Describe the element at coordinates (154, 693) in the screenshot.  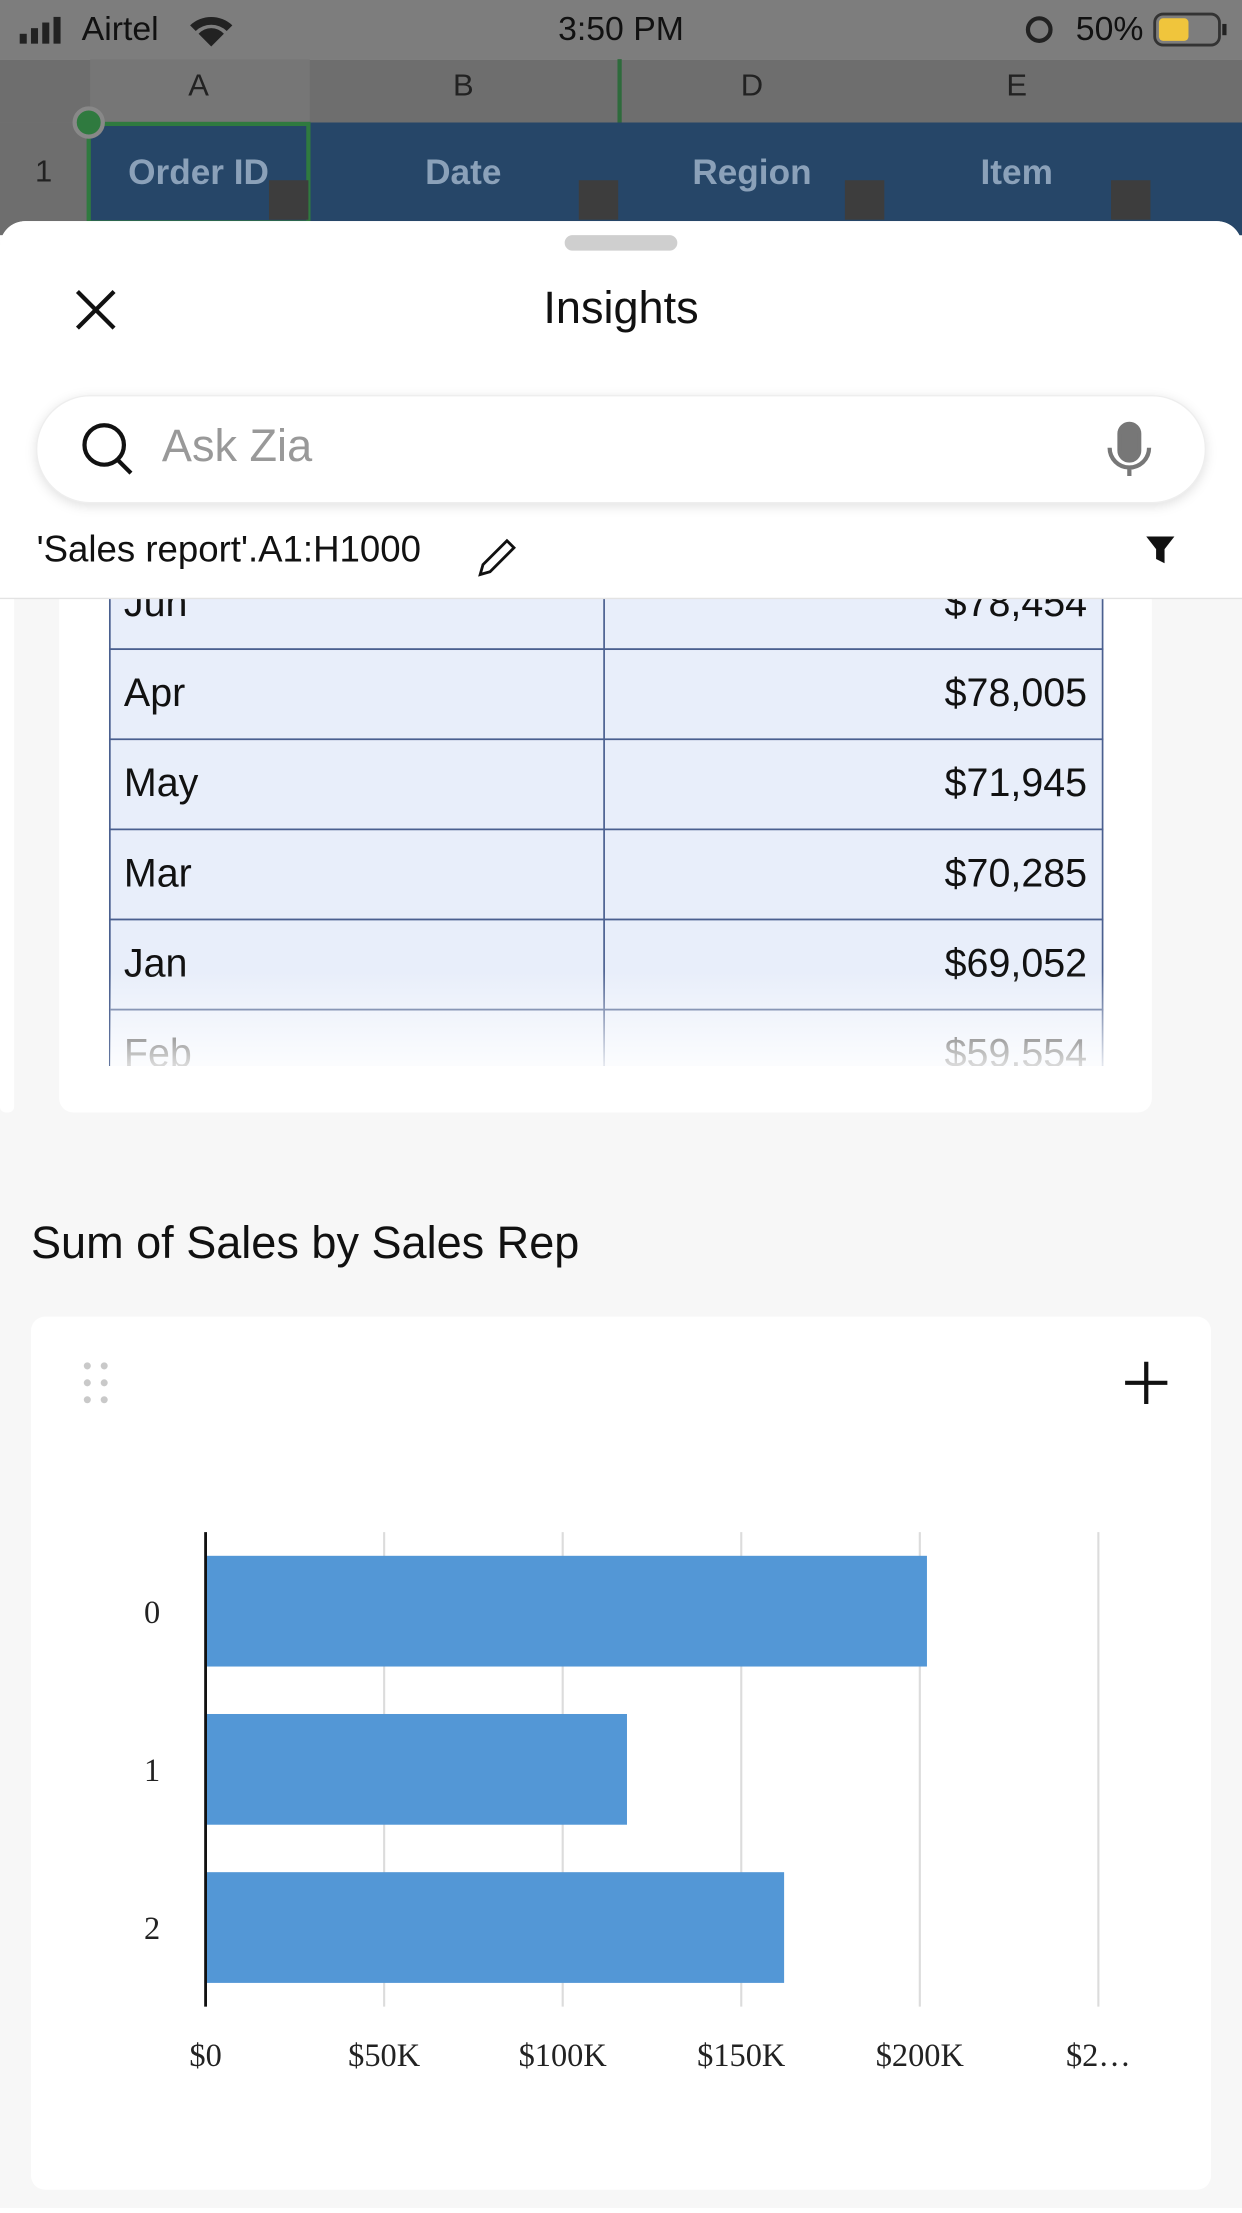
I see `month-cell: Apr` at that location.